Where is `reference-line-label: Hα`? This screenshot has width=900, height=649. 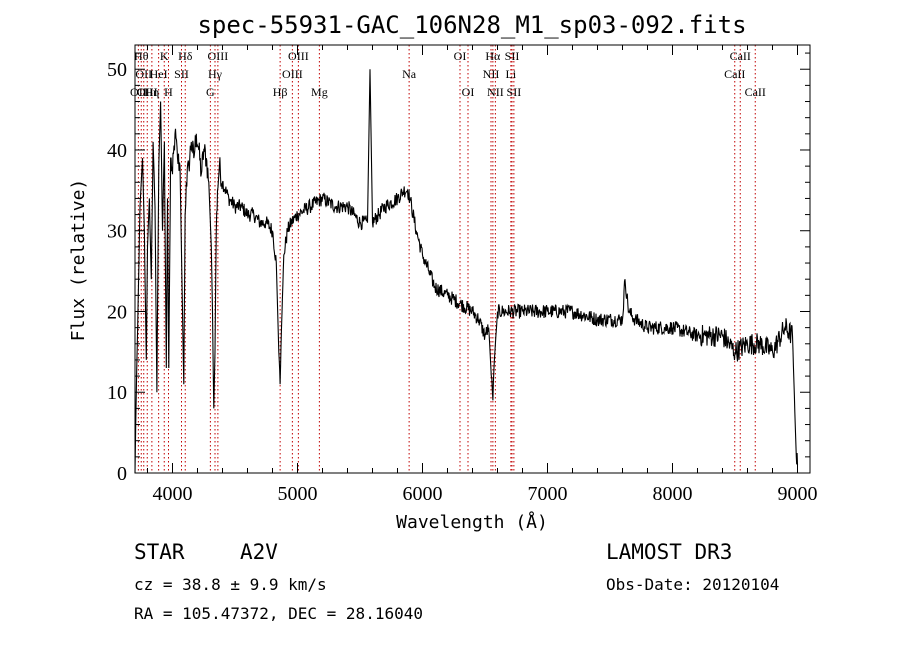
reference-line-label: Hα is located at coordinates (493, 56).